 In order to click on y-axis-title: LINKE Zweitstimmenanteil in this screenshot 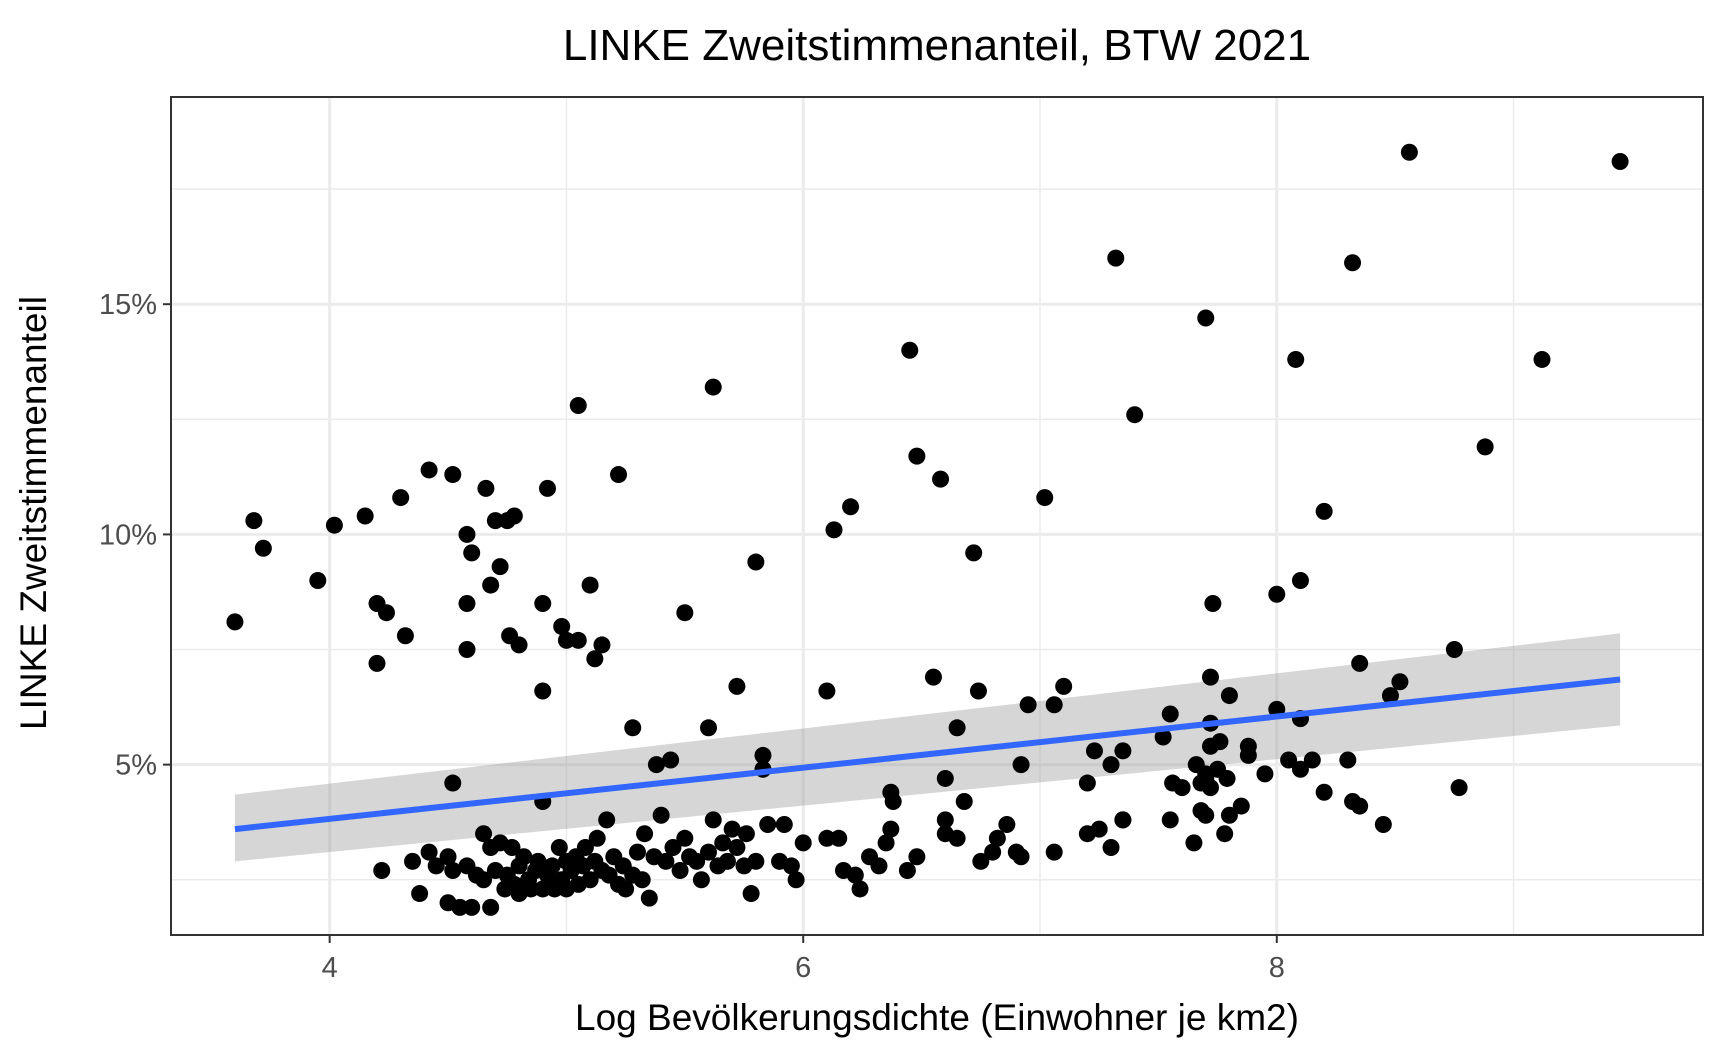, I will do `click(33, 513)`.